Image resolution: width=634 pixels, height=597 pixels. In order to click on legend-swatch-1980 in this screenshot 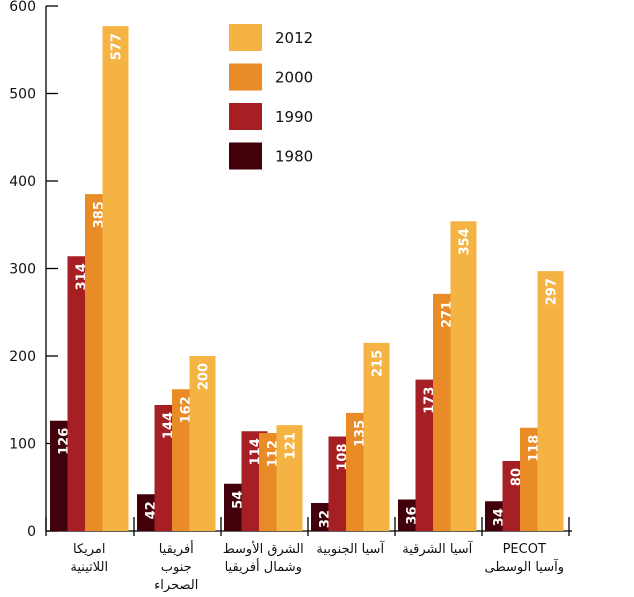, I will do `click(245, 156)`.